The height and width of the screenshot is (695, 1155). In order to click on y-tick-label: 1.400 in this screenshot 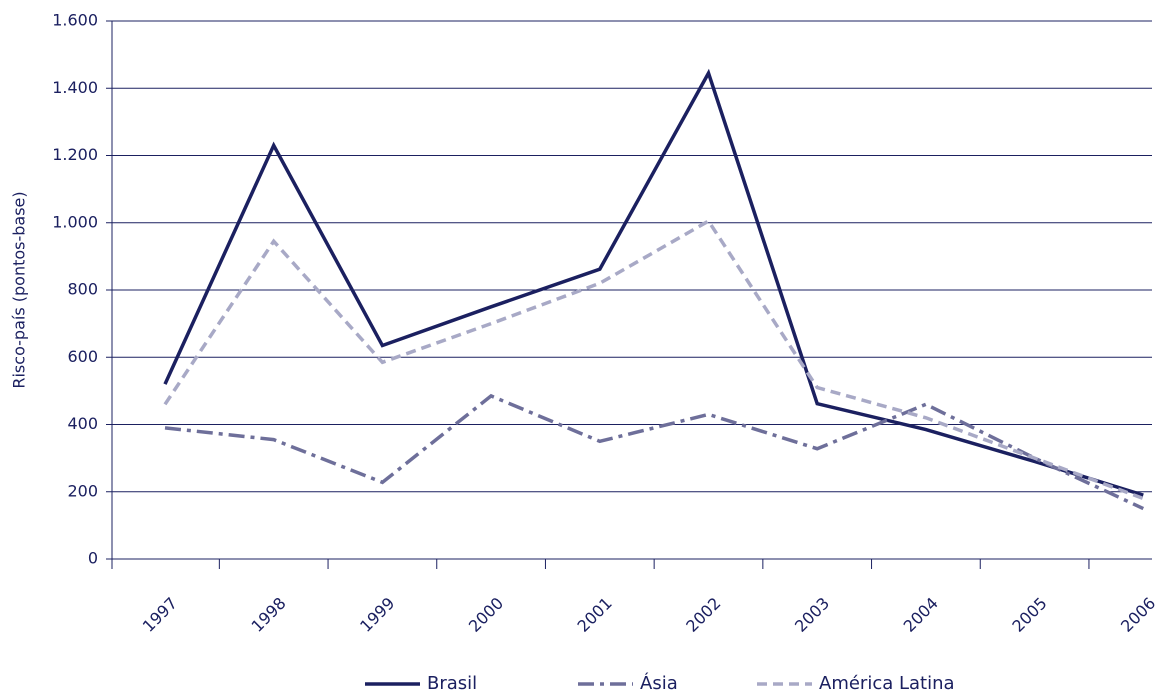, I will do `click(75, 87)`.